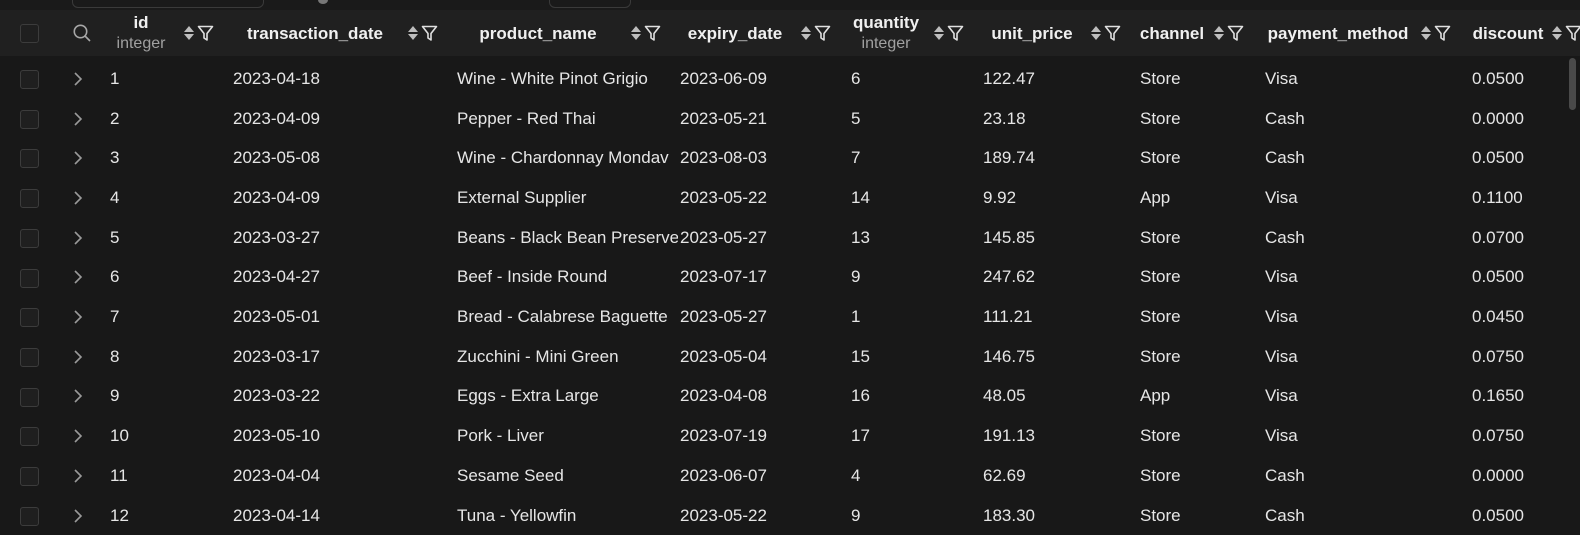 This screenshot has width=1580, height=535. I want to click on table-cell: 0.1650, so click(1522, 397).